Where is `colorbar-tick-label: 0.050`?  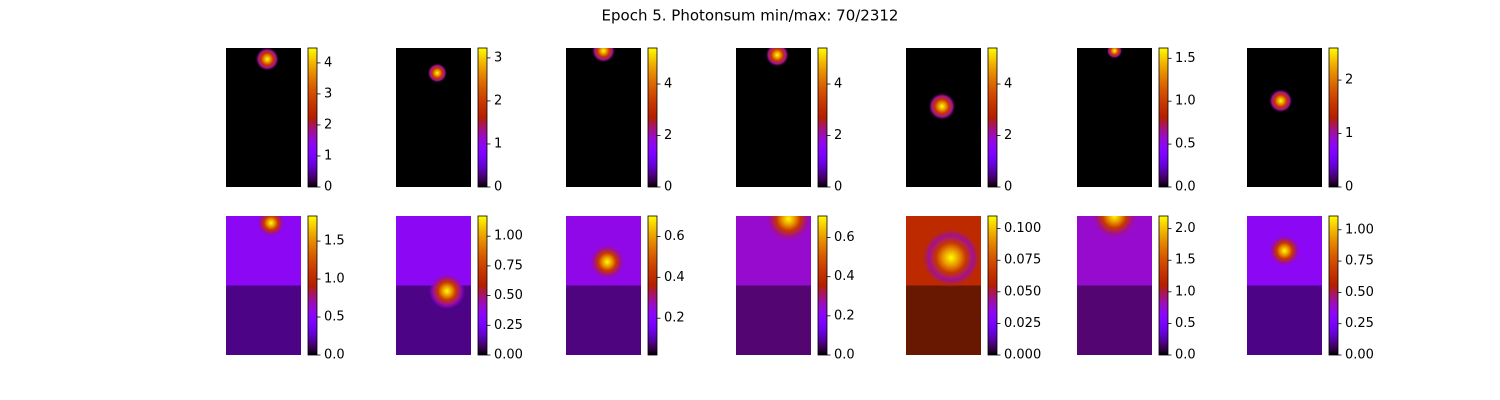
colorbar-tick-label: 0.050 is located at coordinates (1022, 291).